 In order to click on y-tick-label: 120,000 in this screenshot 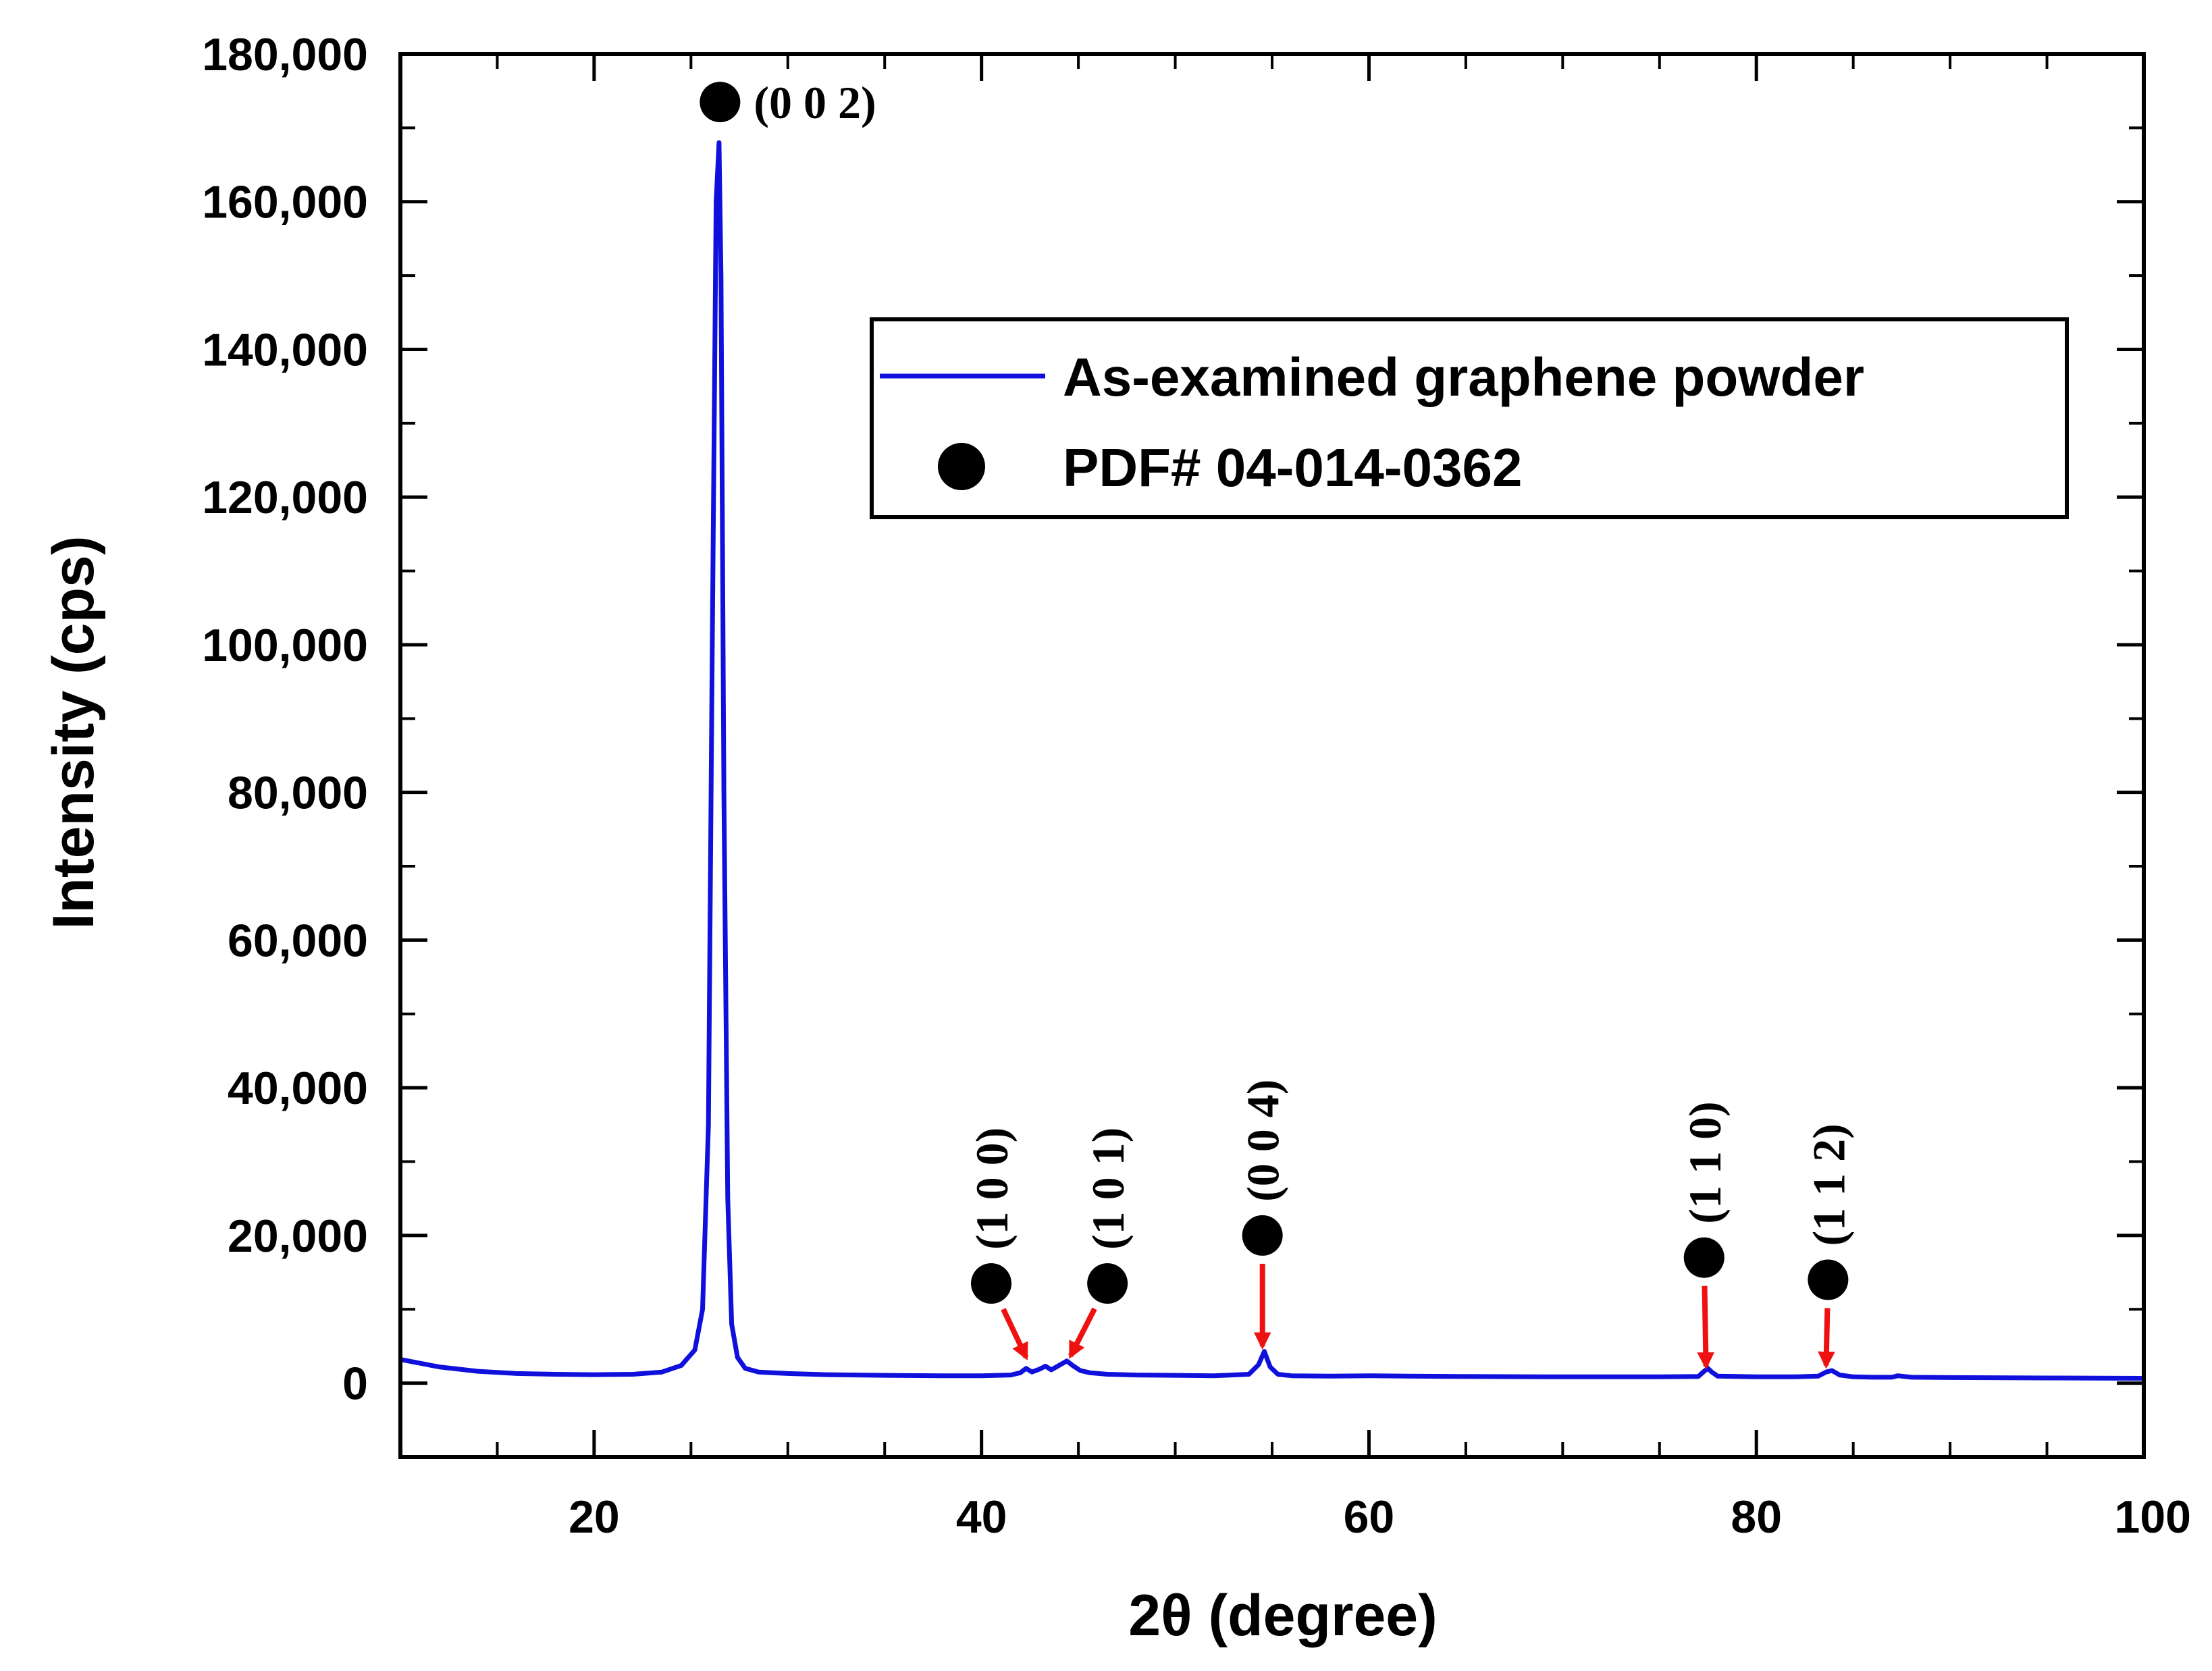, I will do `click(285, 497)`.